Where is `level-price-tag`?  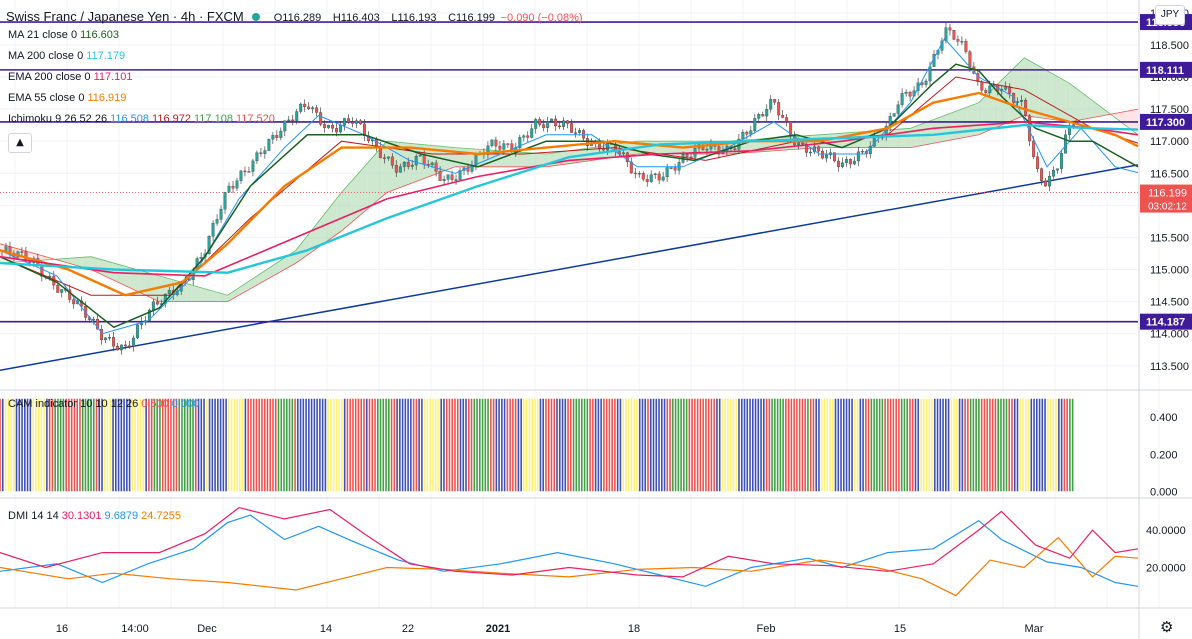 level-price-tag is located at coordinates (1166, 69).